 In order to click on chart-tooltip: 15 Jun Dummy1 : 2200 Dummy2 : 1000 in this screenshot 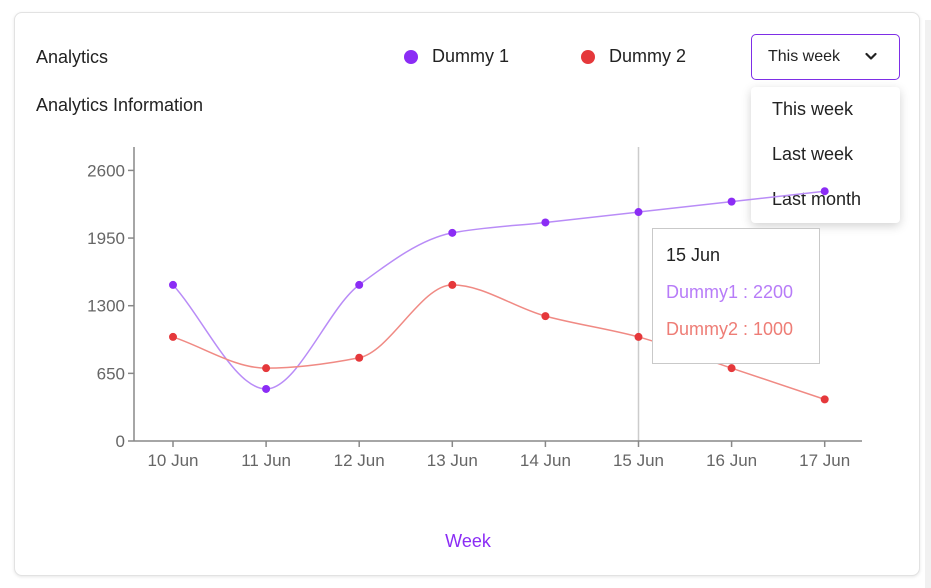, I will do `click(736, 296)`.